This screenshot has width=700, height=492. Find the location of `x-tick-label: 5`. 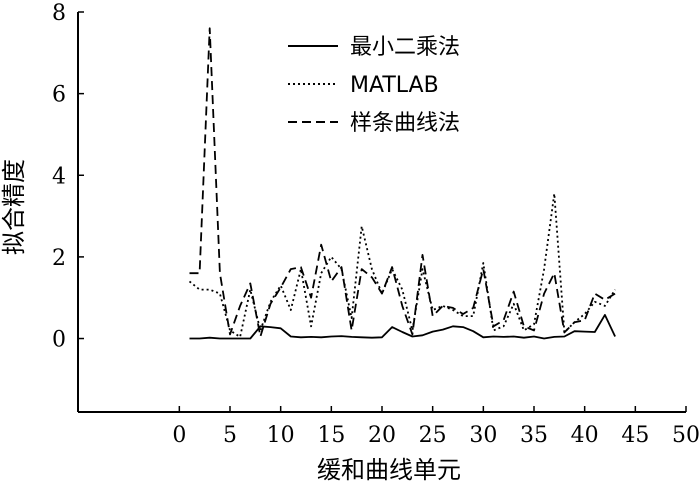

x-tick-label: 5 is located at coordinates (230, 435).